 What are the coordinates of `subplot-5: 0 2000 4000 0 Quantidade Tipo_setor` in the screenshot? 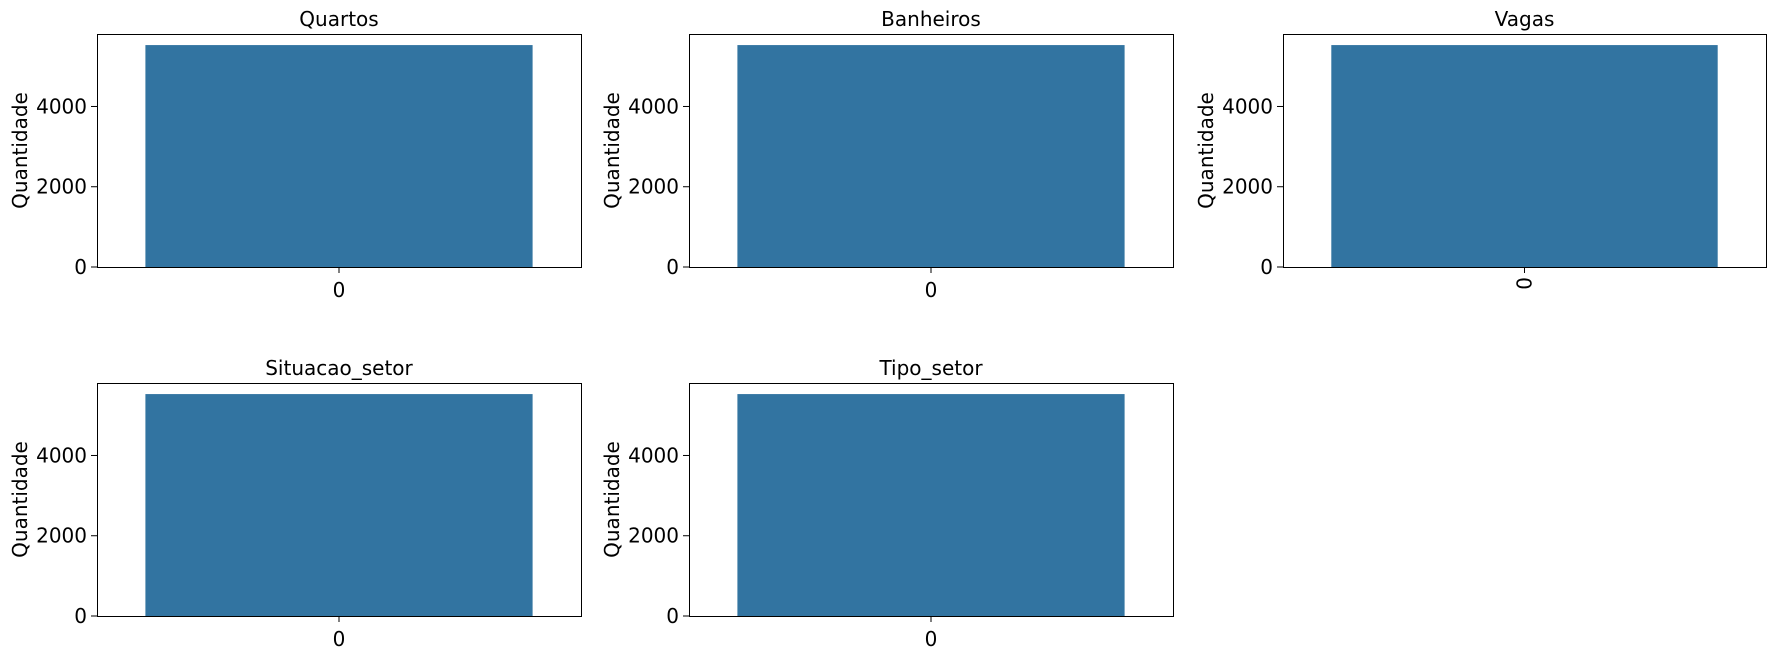 It's located at (887, 503).